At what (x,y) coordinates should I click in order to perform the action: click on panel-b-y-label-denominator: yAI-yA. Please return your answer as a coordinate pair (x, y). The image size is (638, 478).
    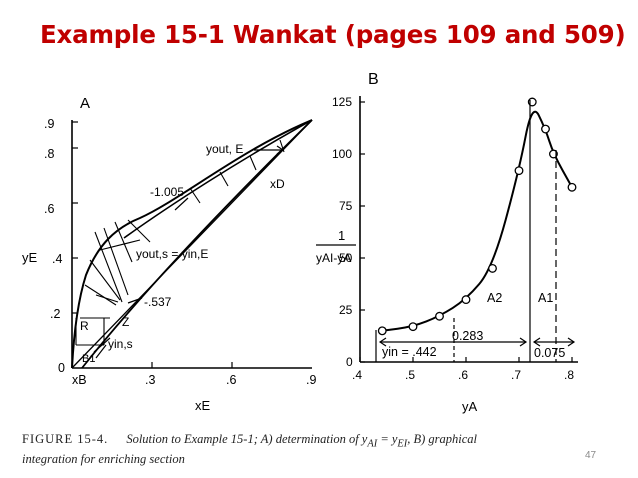
    Looking at the image, I should click on (333, 258).